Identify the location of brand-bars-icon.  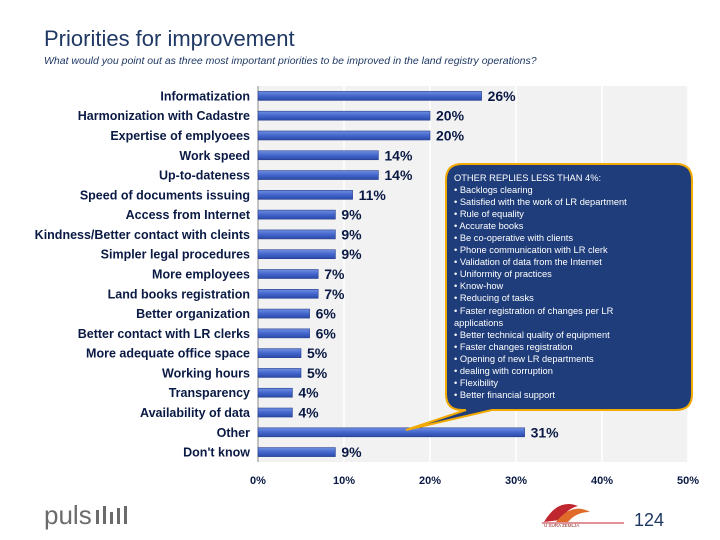
(113, 515).